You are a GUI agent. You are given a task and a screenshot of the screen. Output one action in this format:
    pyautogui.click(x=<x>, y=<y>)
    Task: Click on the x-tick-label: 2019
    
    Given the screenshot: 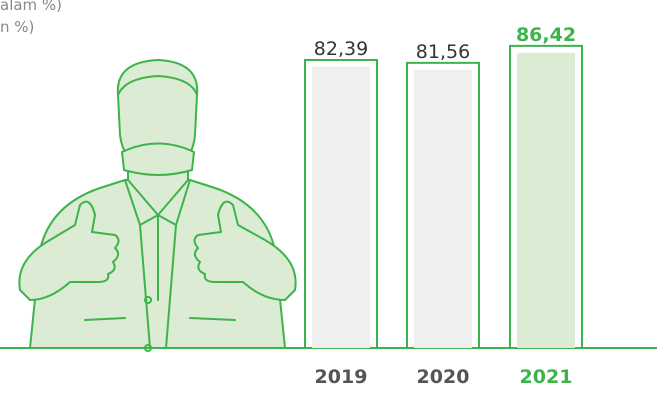 What is the action you would take?
    pyautogui.click(x=341, y=377)
    